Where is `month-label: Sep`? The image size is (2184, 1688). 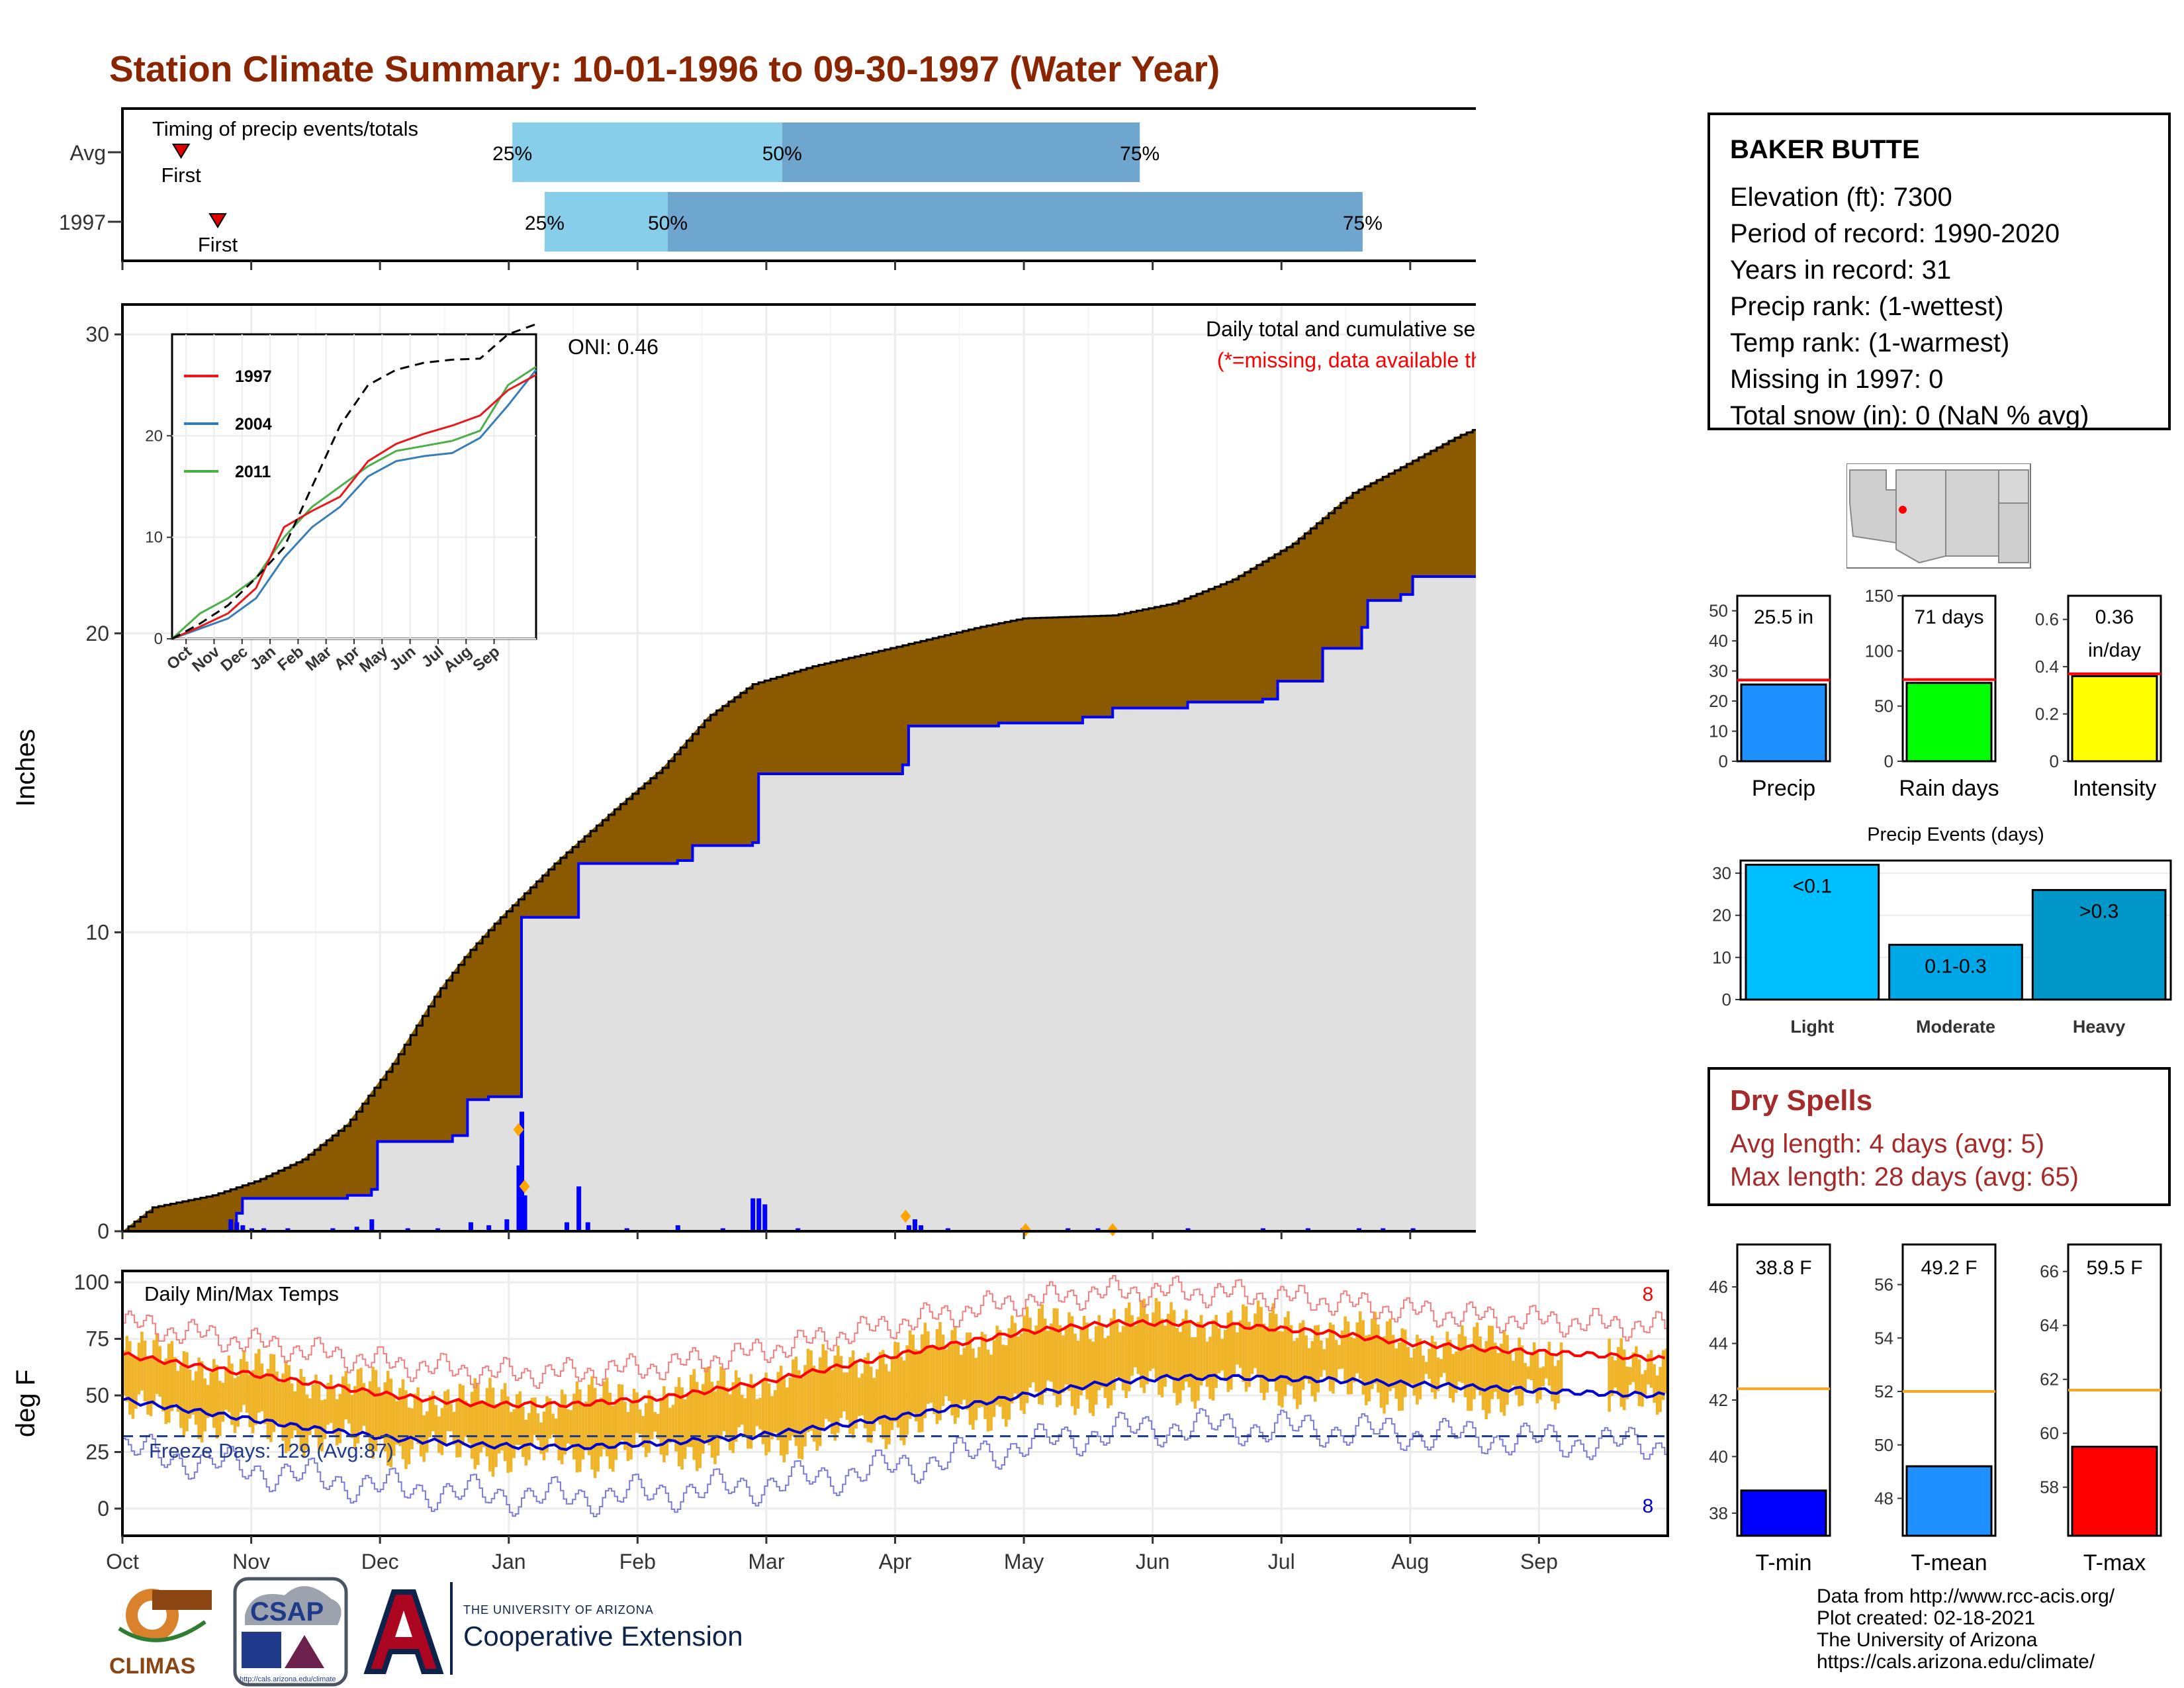 month-label: Sep is located at coordinates (1539, 1561).